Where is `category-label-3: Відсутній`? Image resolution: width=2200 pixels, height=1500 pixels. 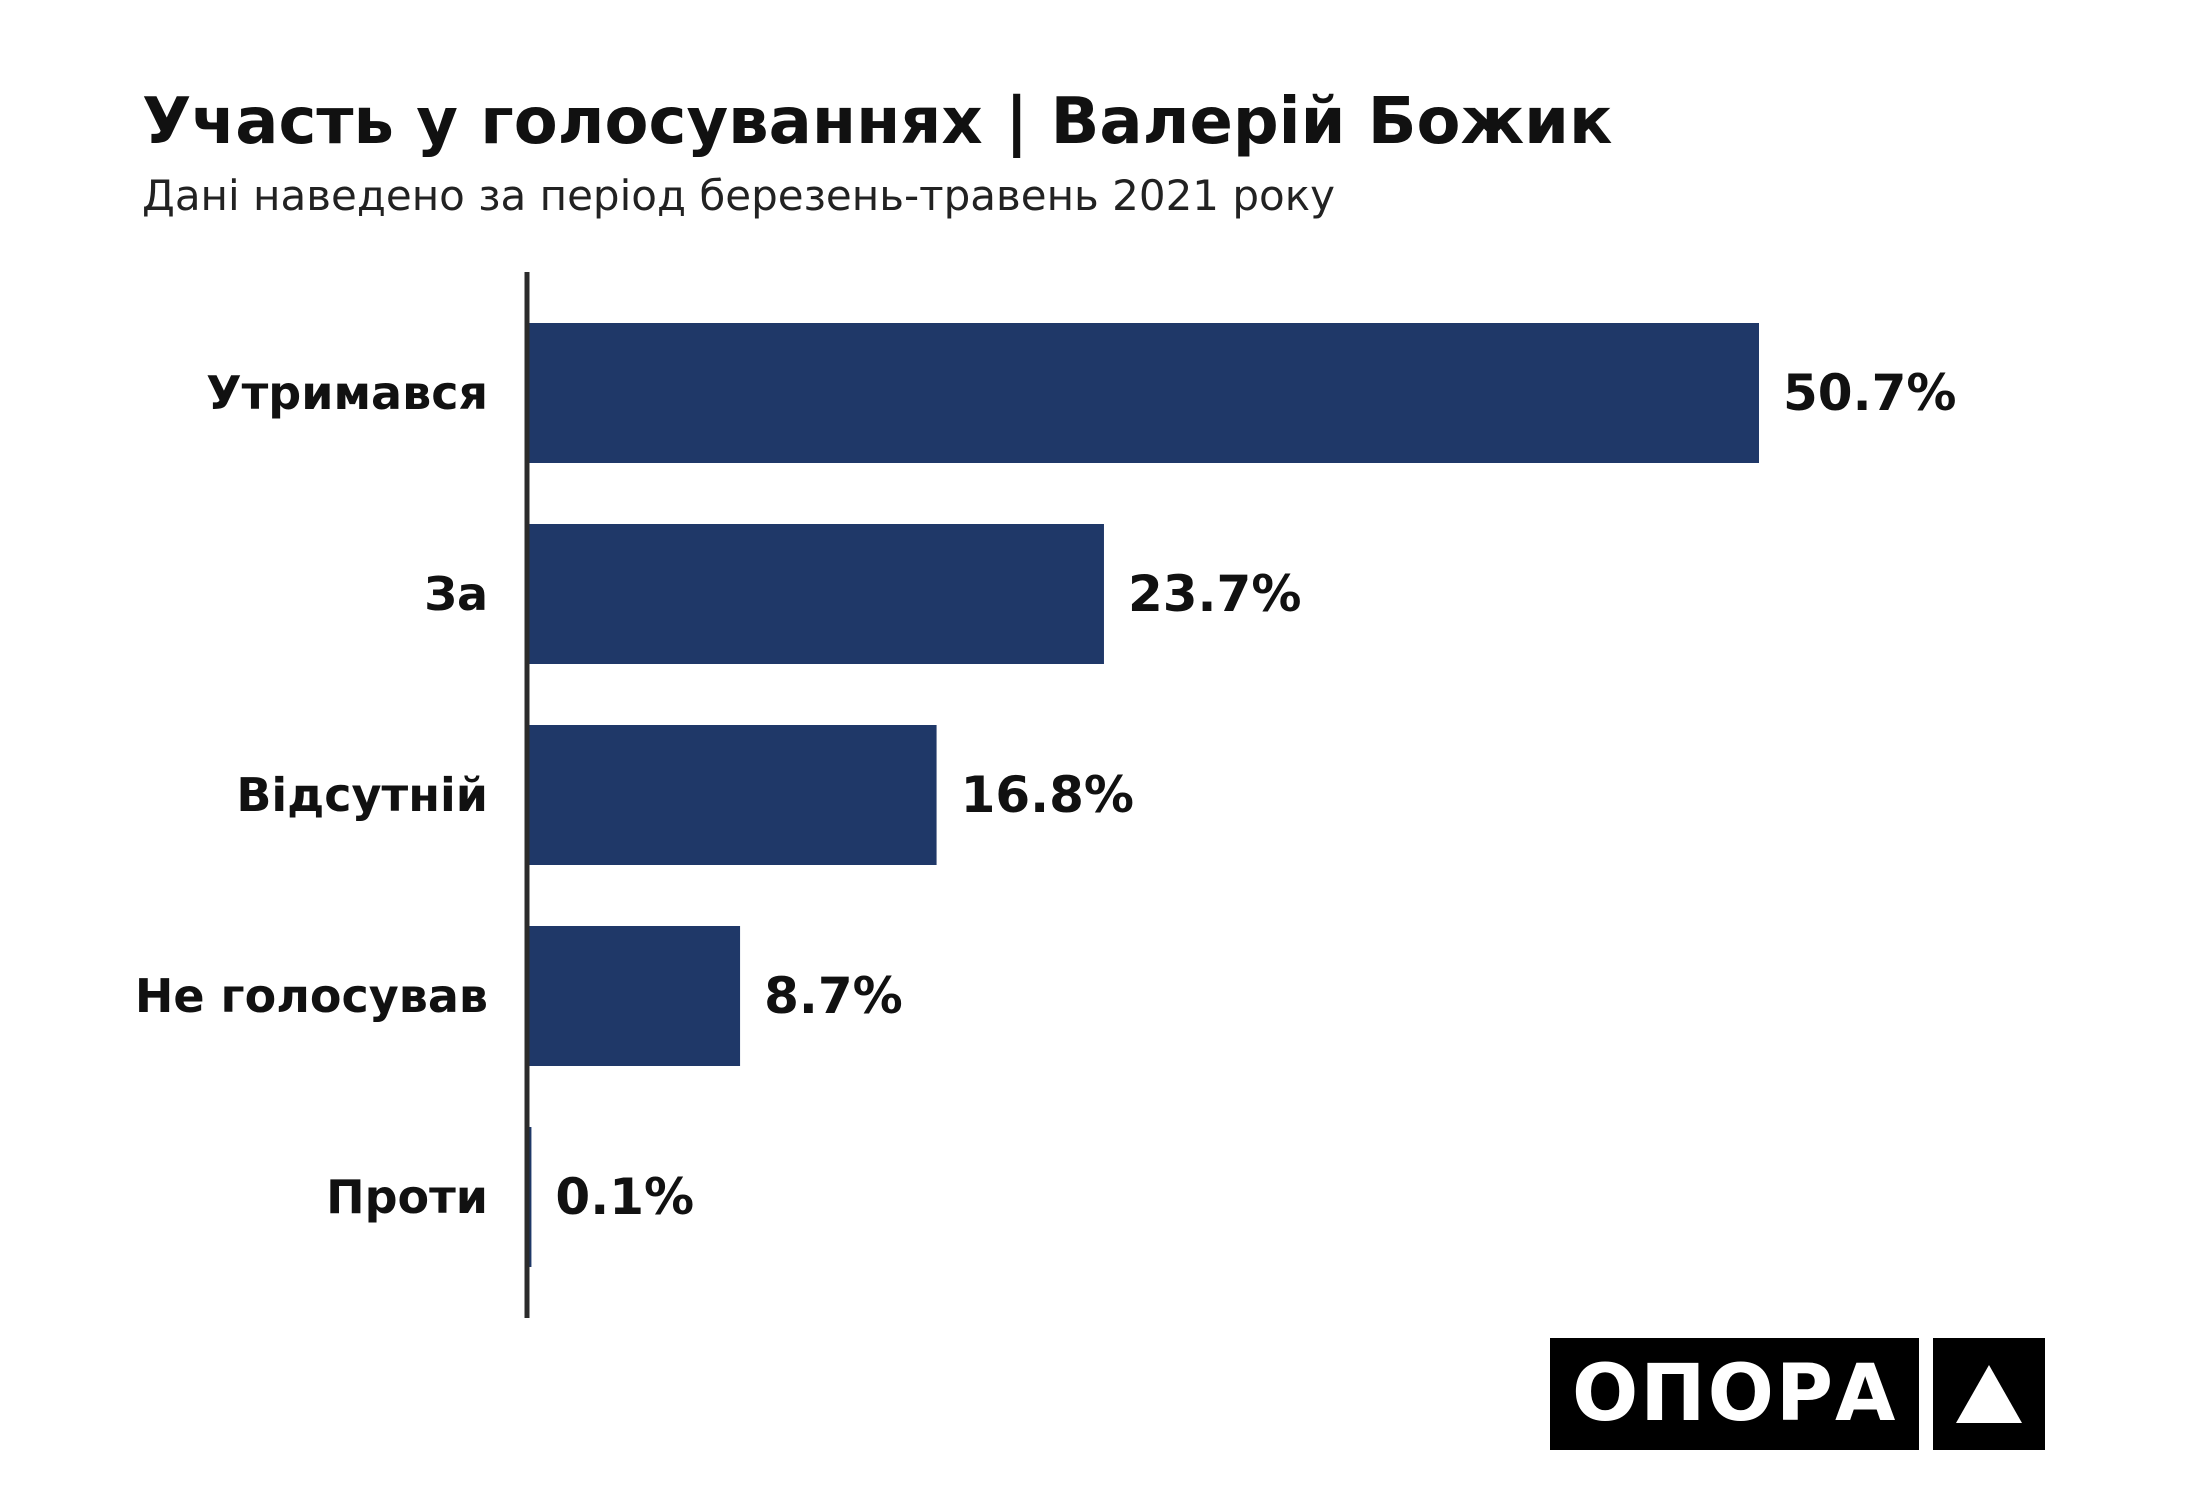 category-label-3: Відсутній is located at coordinates (362, 795).